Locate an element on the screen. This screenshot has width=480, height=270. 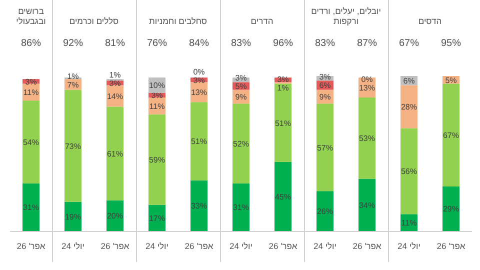
text: 87% is located at coordinates (367, 43).